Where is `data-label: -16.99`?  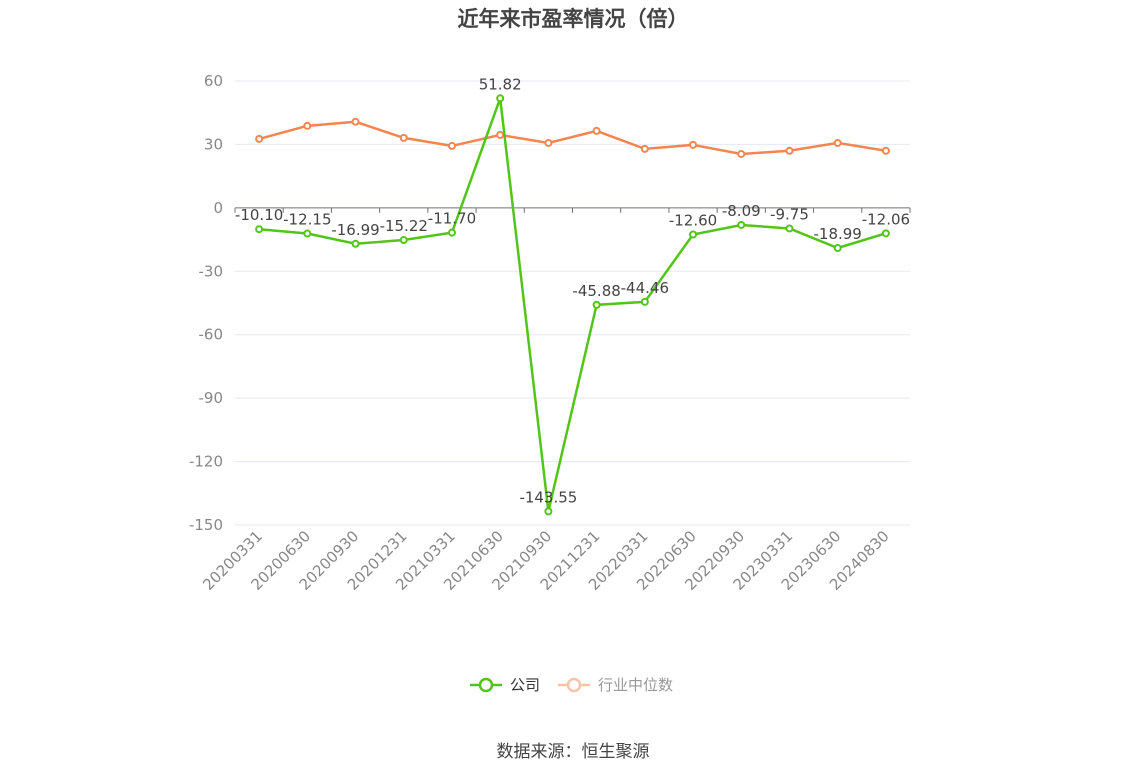 data-label: -16.99 is located at coordinates (355, 230).